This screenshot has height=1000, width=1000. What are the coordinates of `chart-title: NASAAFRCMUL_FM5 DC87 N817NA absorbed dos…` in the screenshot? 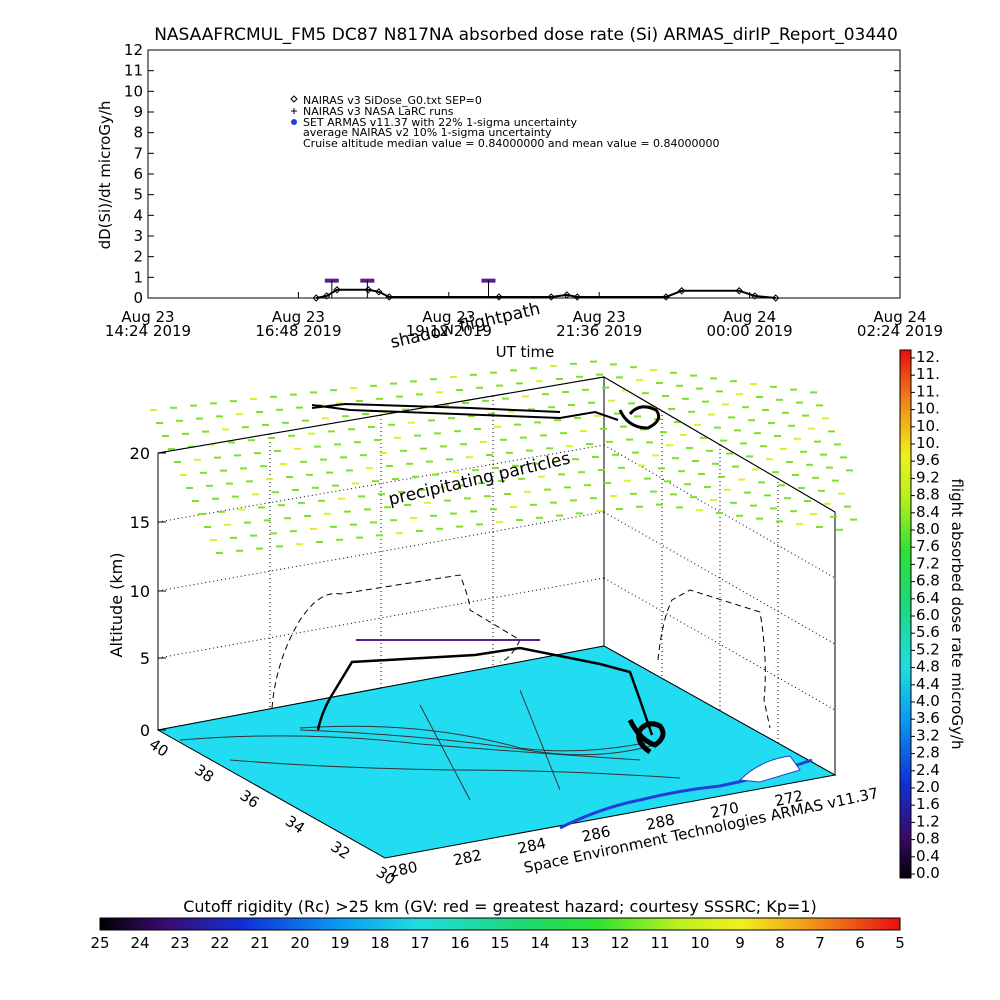 It's located at (526, 35).